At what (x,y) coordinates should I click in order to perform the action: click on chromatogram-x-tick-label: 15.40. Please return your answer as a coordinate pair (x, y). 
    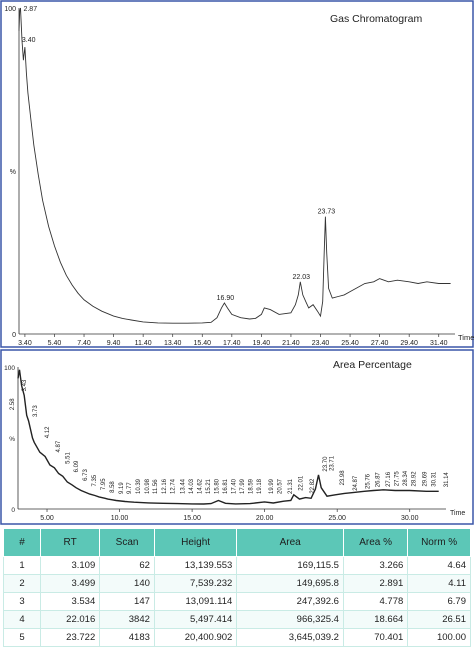
    Looking at the image, I should click on (203, 343).